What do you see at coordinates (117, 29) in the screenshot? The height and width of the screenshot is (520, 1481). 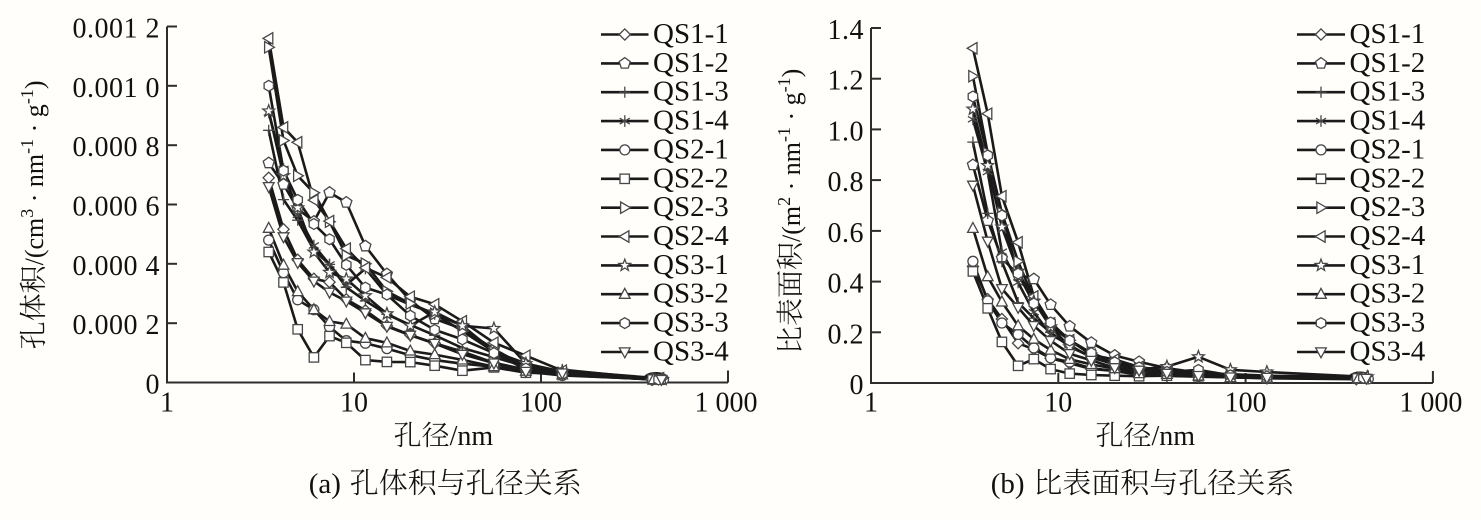 I see `svg-text: 0.001 2` at bounding box center [117, 29].